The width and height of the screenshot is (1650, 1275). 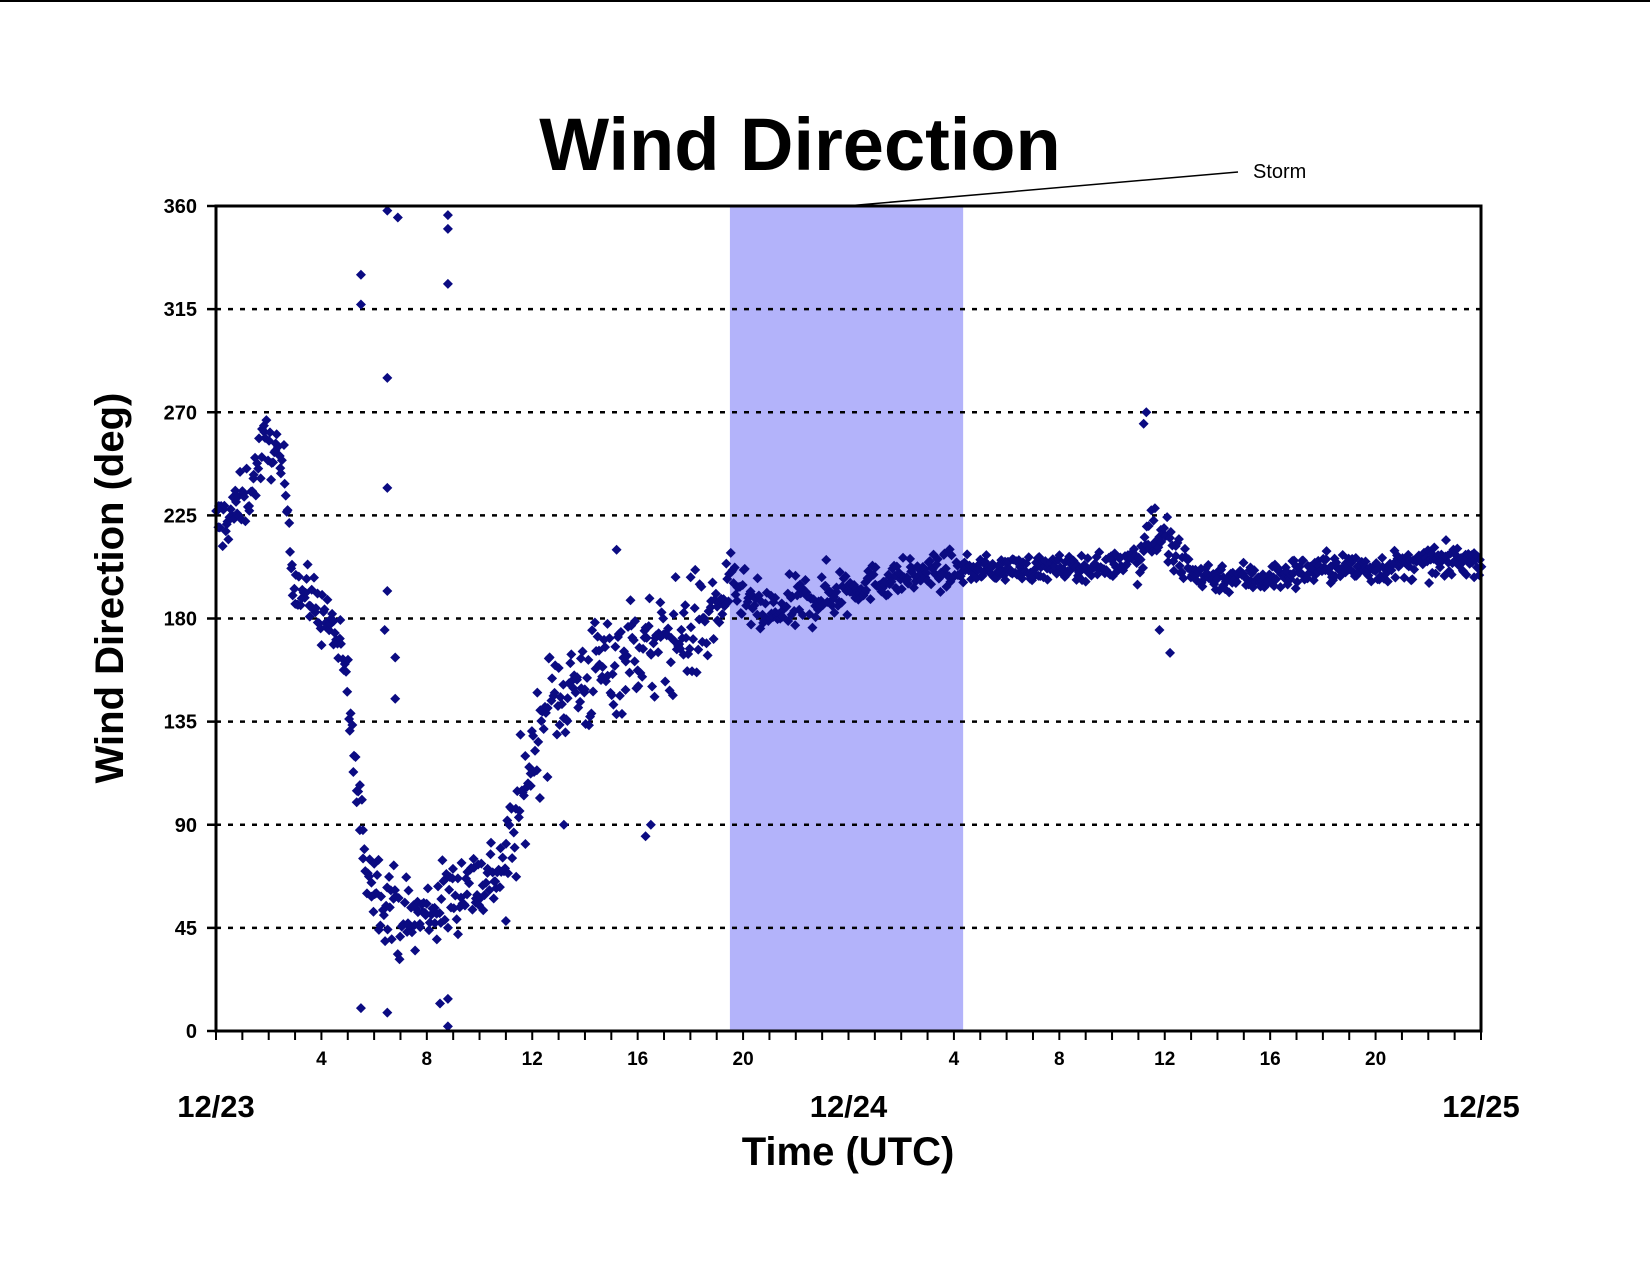 What do you see at coordinates (743, 1059) in the screenshot?
I see `x-tick-label: 20` at bounding box center [743, 1059].